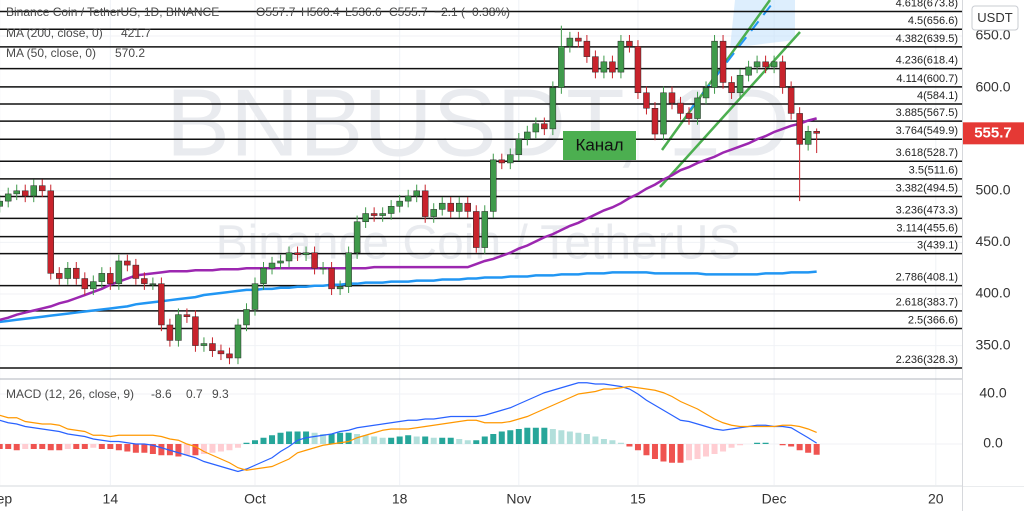 This screenshot has width=1024, height=511. I want to click on currency-box, so click(995, 18).